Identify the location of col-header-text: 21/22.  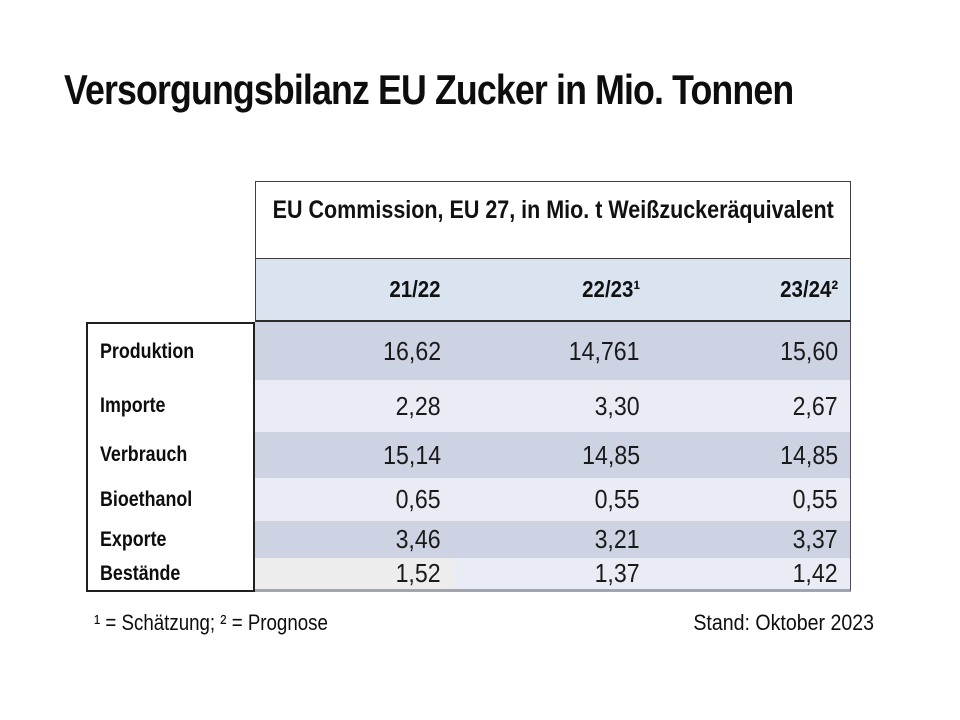
(415, 289).